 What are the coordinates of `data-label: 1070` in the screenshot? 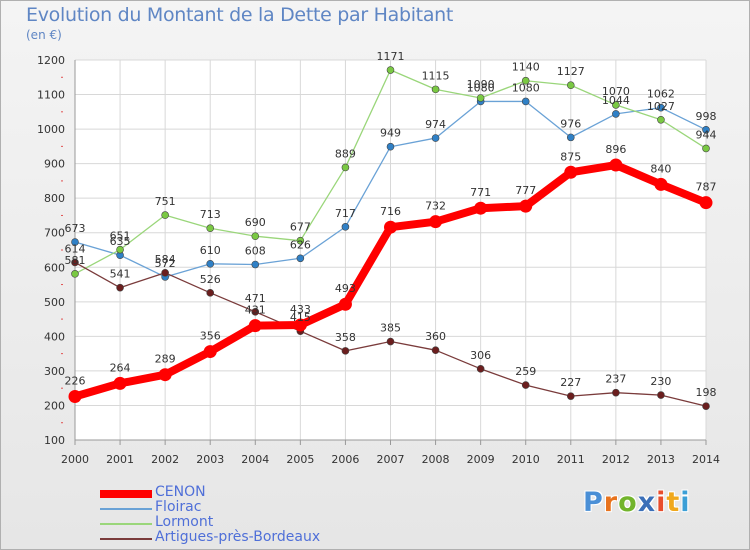 It's located at (616, 91).